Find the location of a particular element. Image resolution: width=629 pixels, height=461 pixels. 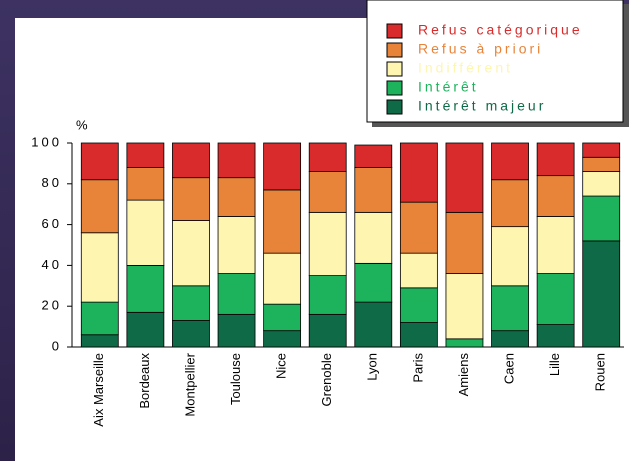

x-tick-label: Paris is located at coordinates (417, 368).